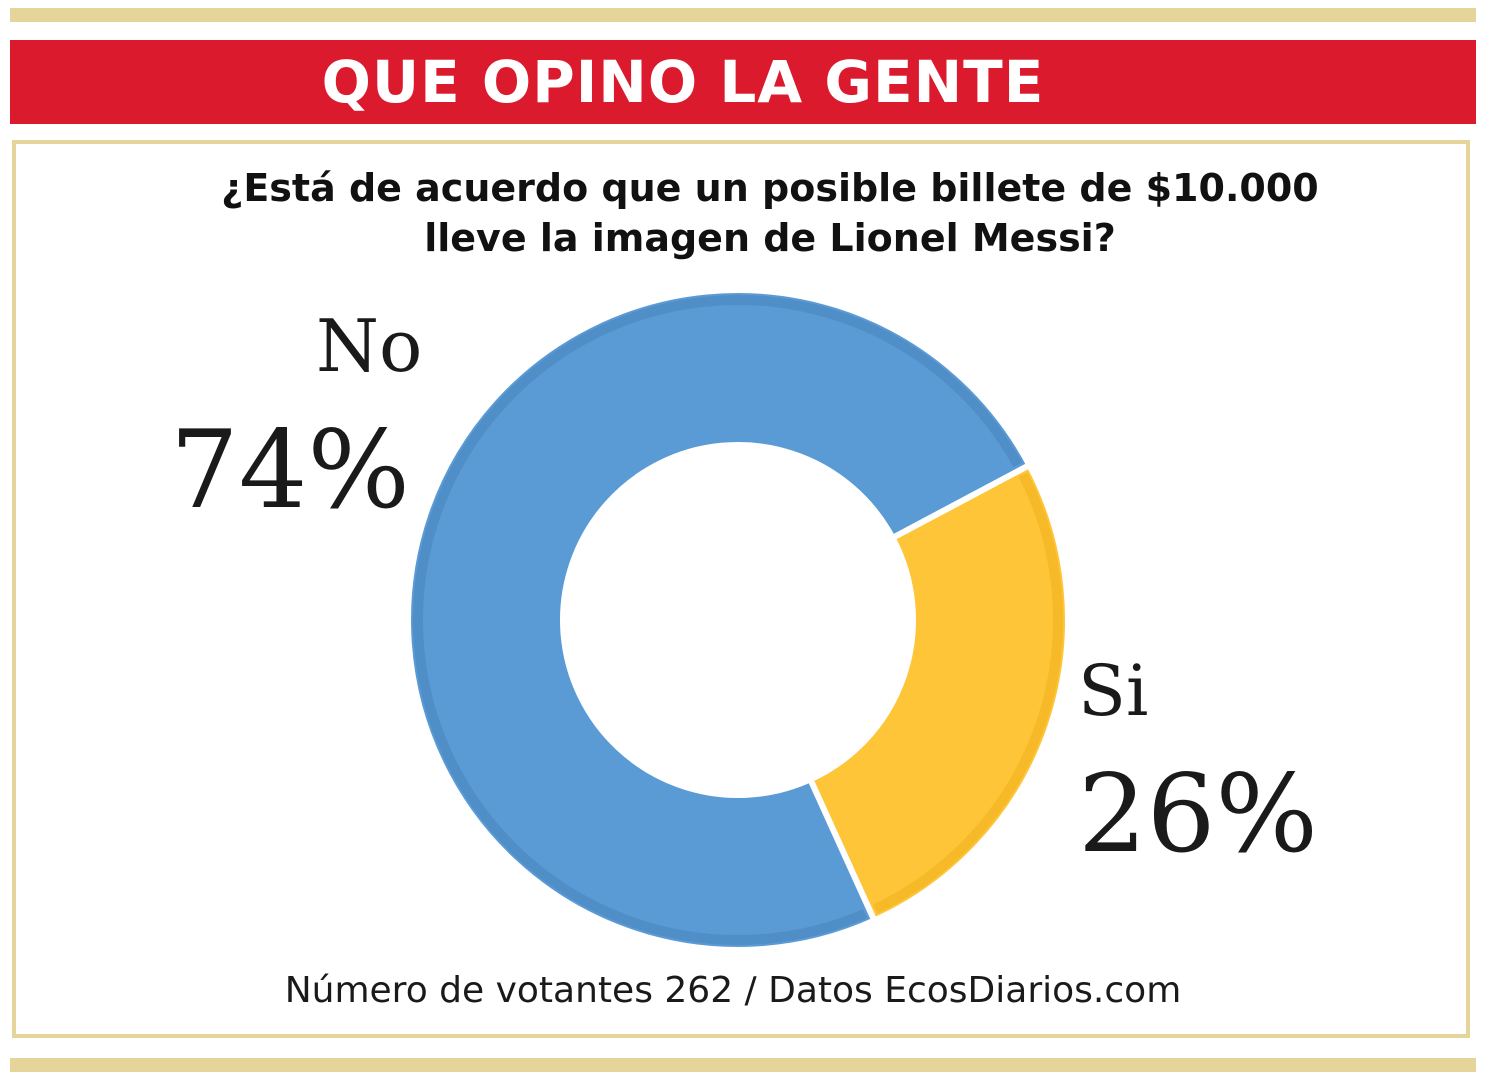 The height and width of the screenshot is (1089, 1500). What do you see at coordinates (369, 346) in the screenshot?
I see `label-no-name: No` at bounding box center [369, 346].